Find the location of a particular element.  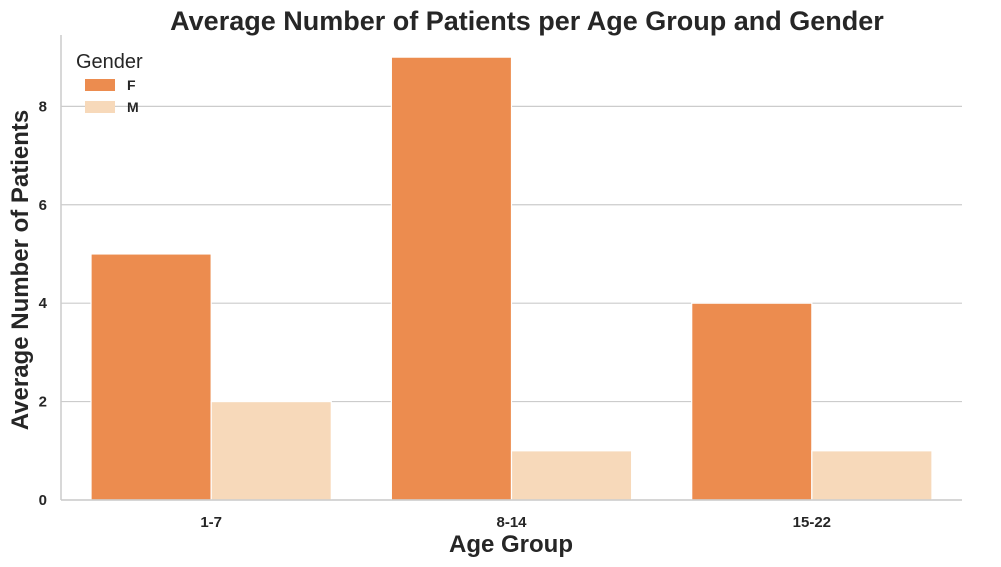

y-tick-label: 0 is located at coordinates (43, 500).